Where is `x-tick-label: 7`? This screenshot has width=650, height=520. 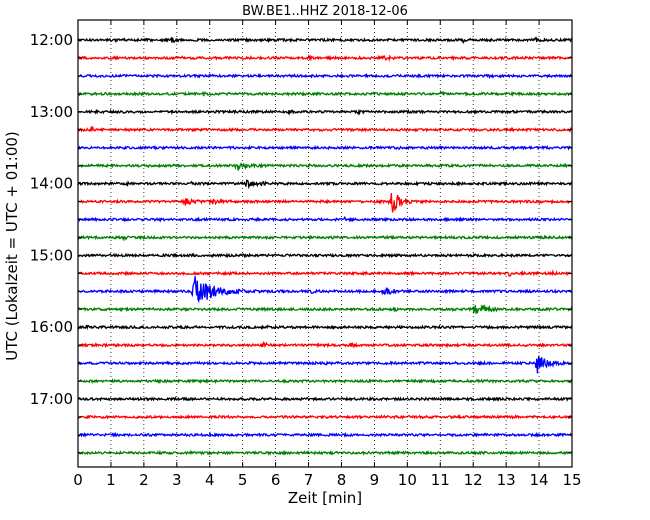
x-tick-label: 7 is located at coordinates (309, 480).